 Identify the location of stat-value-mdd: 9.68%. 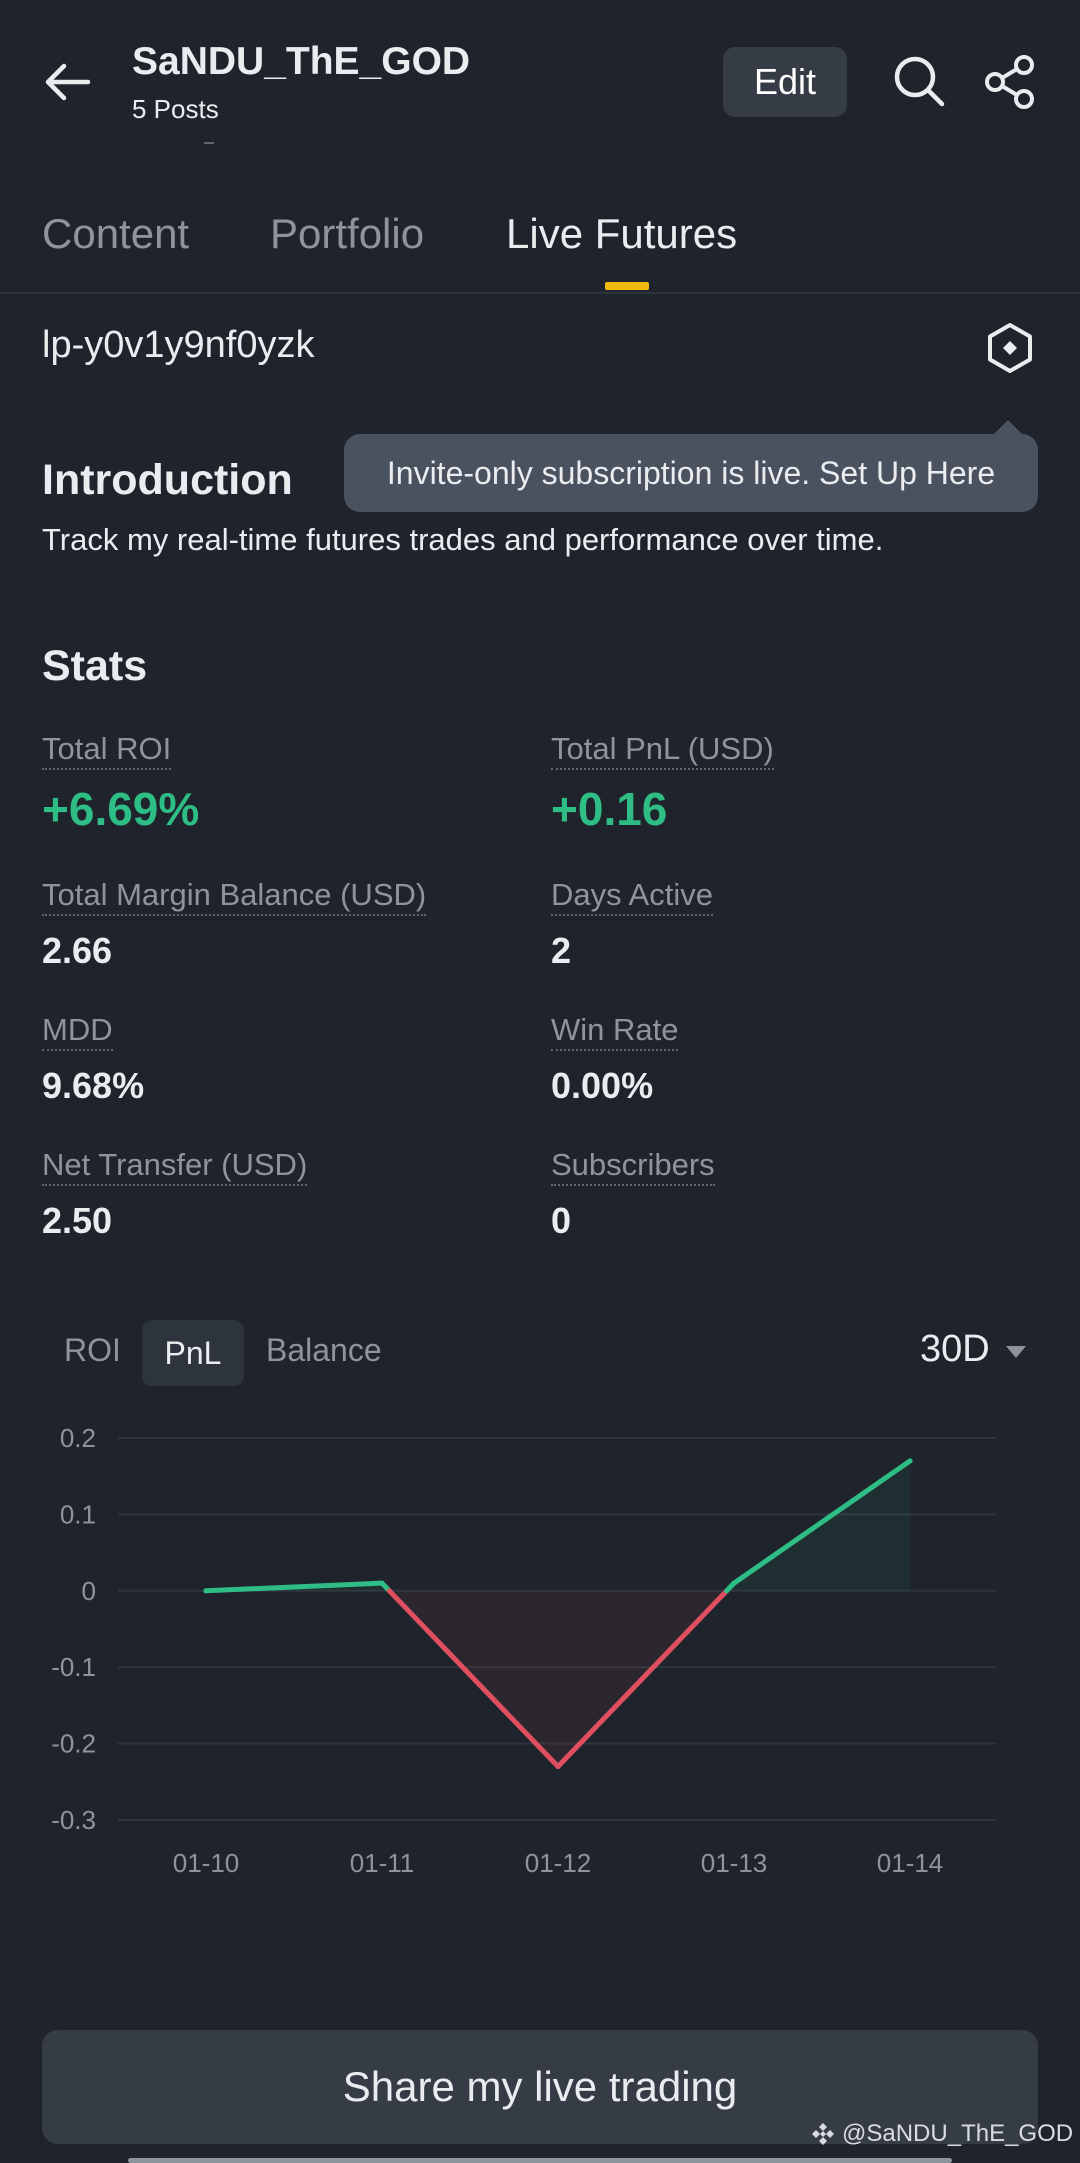
(93, 1085).